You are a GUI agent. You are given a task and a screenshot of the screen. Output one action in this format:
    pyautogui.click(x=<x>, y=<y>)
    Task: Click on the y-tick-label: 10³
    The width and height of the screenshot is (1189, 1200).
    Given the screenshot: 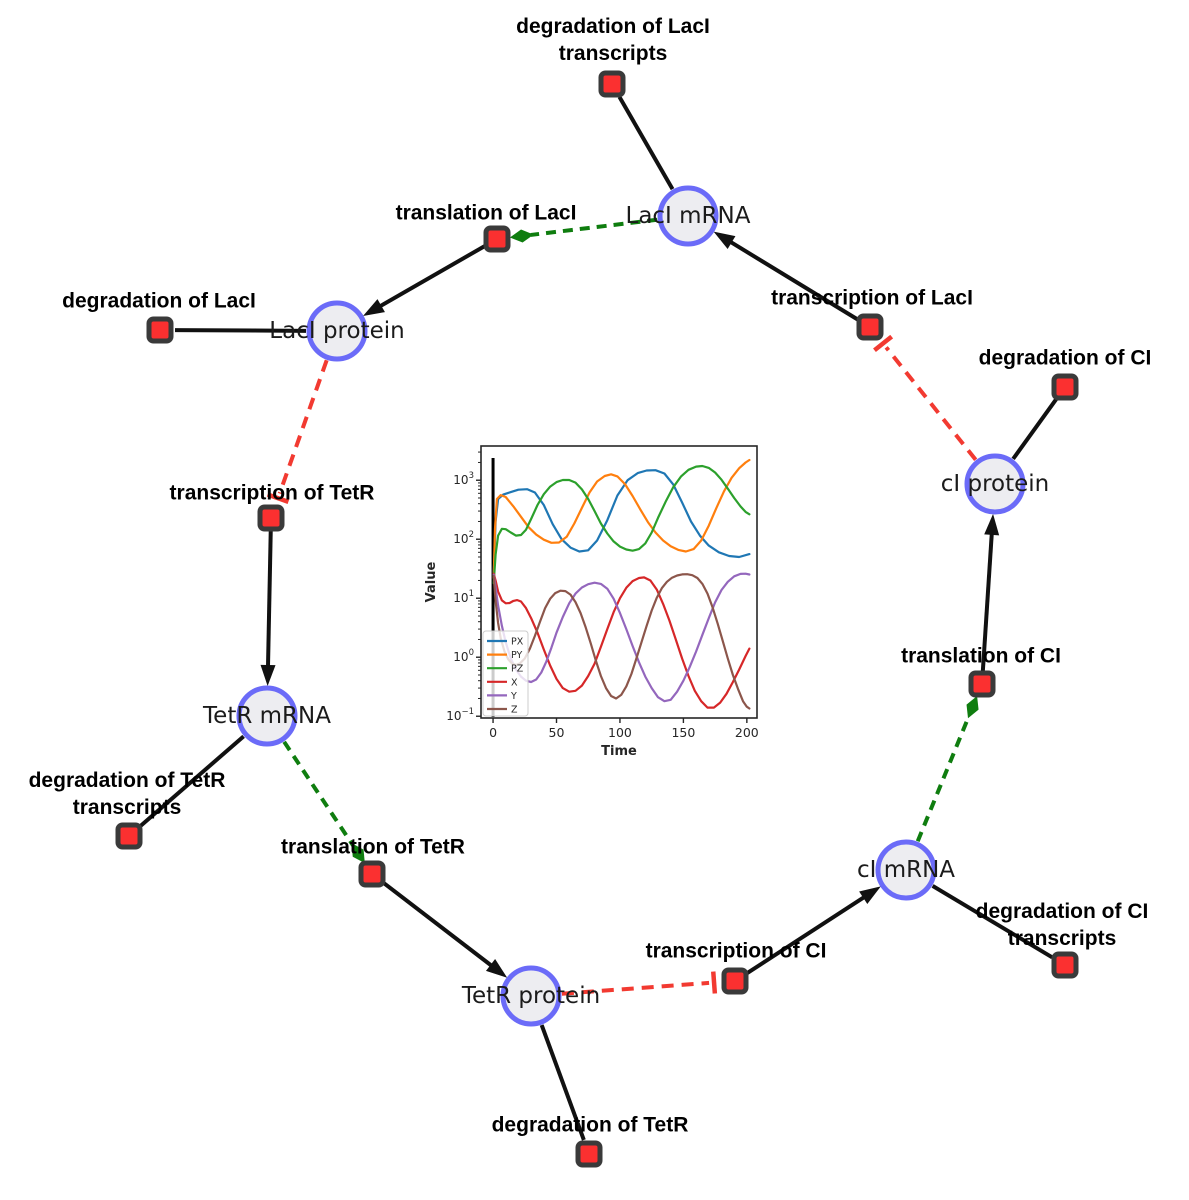 What is the action you would take?
    pyautogui.click(x=463, y=479)
    